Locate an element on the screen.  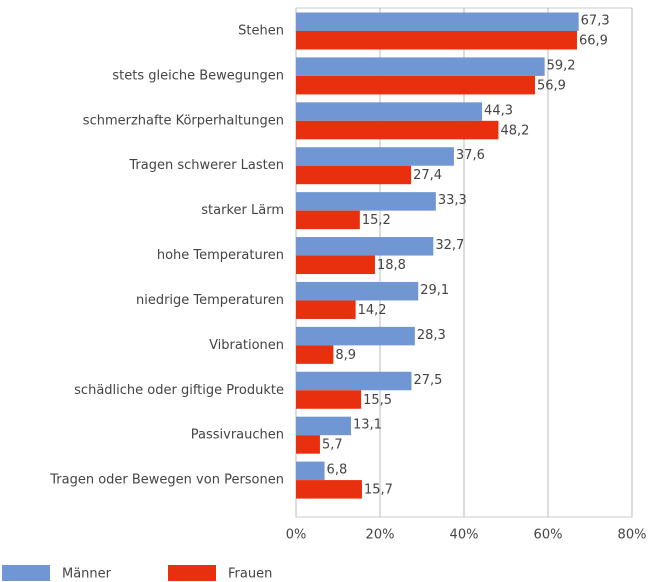
data-label: 59,2 is located at coordinates (561, 65).